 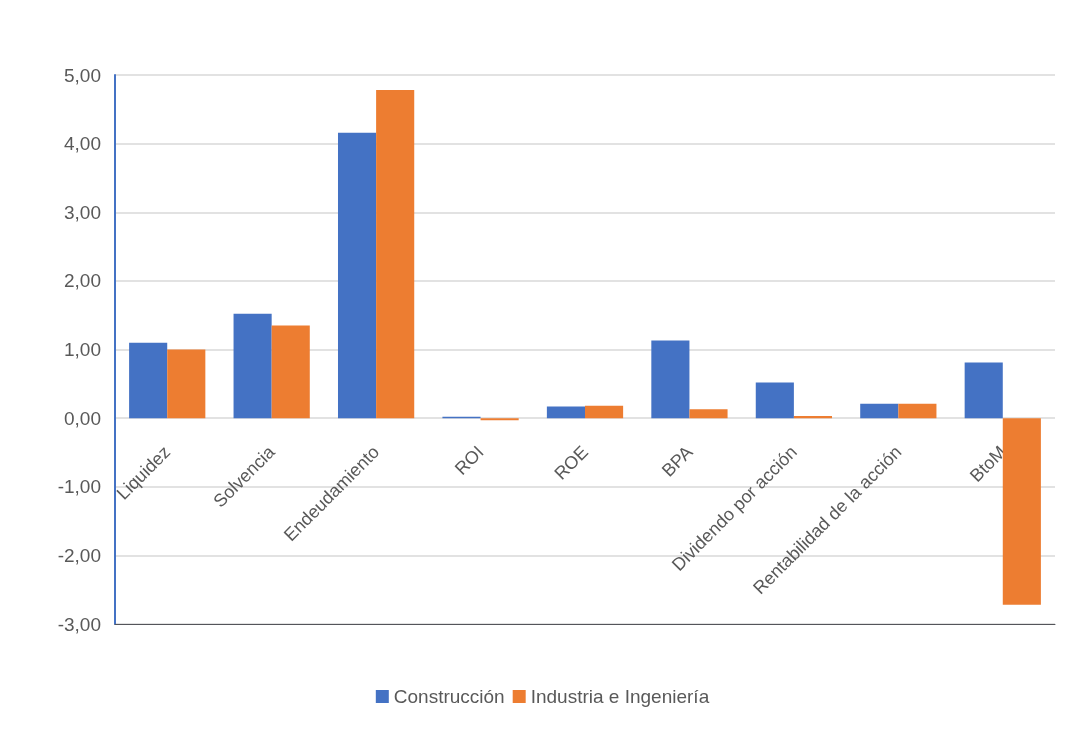 What do you see at coordinates (79, 624) in the screenshot?
I see `y-tick-label: -3,00` at bounding box center [79, 624].